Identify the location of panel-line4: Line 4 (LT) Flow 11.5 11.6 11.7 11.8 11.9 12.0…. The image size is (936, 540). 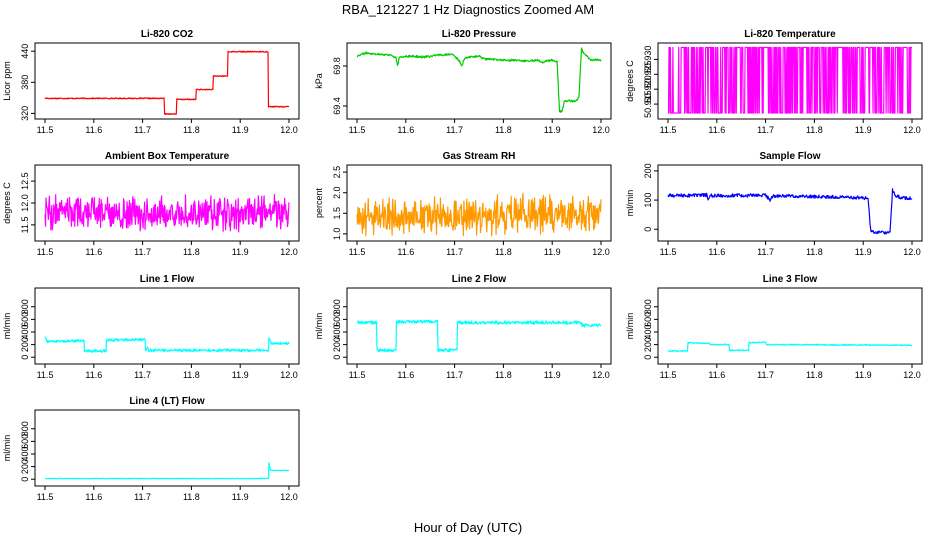
(151, 449).